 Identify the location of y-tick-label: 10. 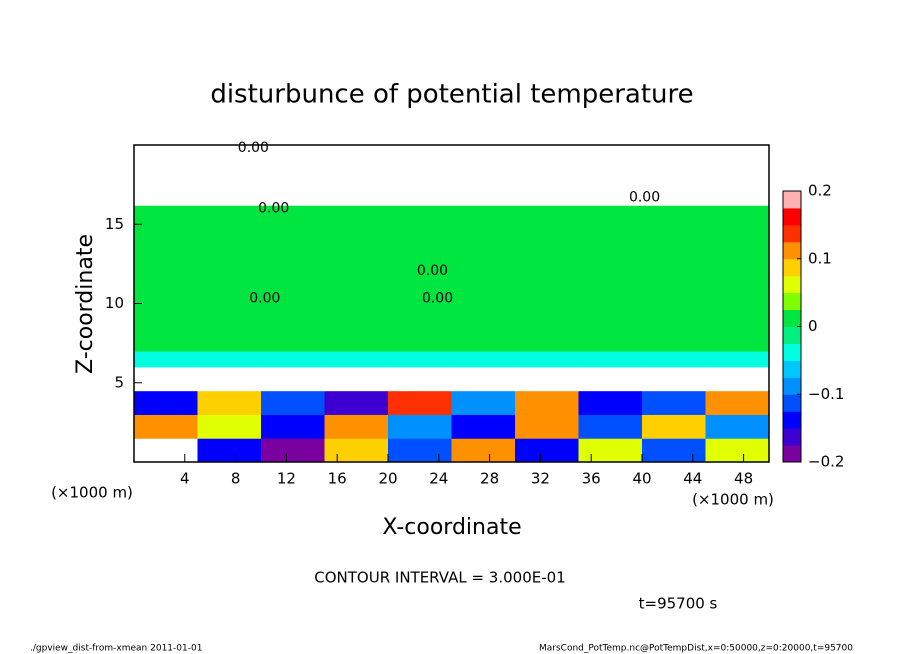
(114, 303).